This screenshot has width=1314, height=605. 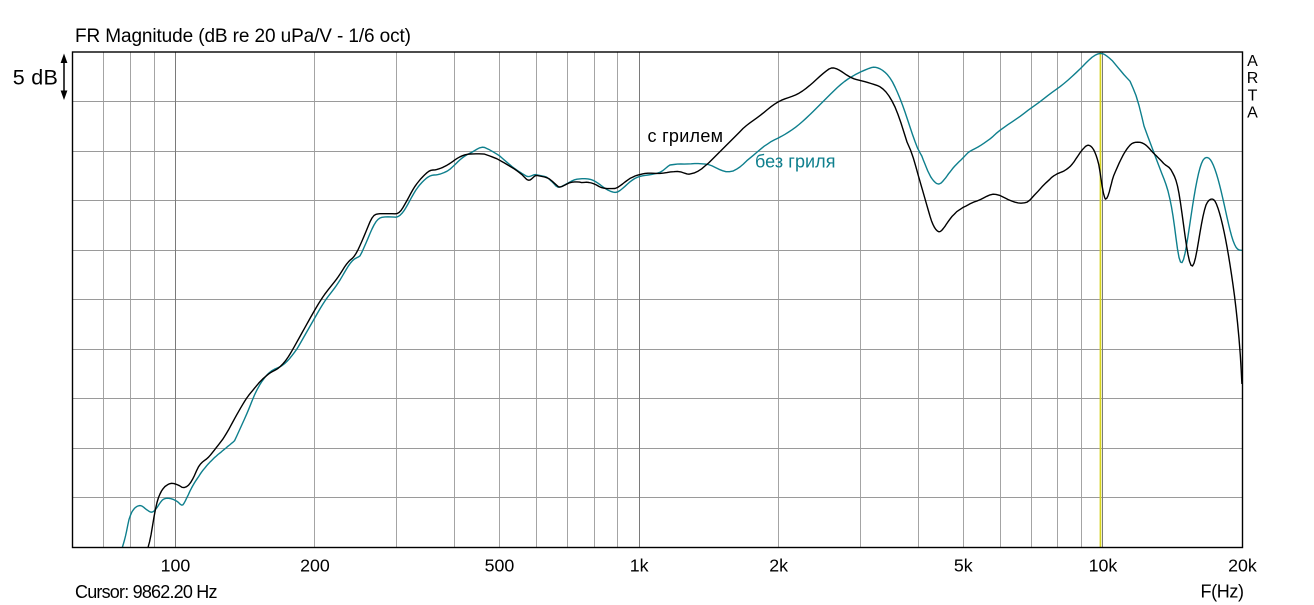 I want to click on svg-text: с грилем, so click(x=686, y=136).